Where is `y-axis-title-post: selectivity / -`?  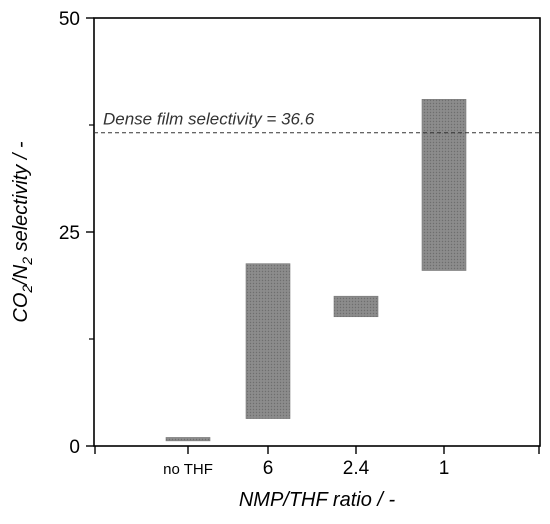
y-axis-title-post: selectivity / - is located at coordinates (21, 199).